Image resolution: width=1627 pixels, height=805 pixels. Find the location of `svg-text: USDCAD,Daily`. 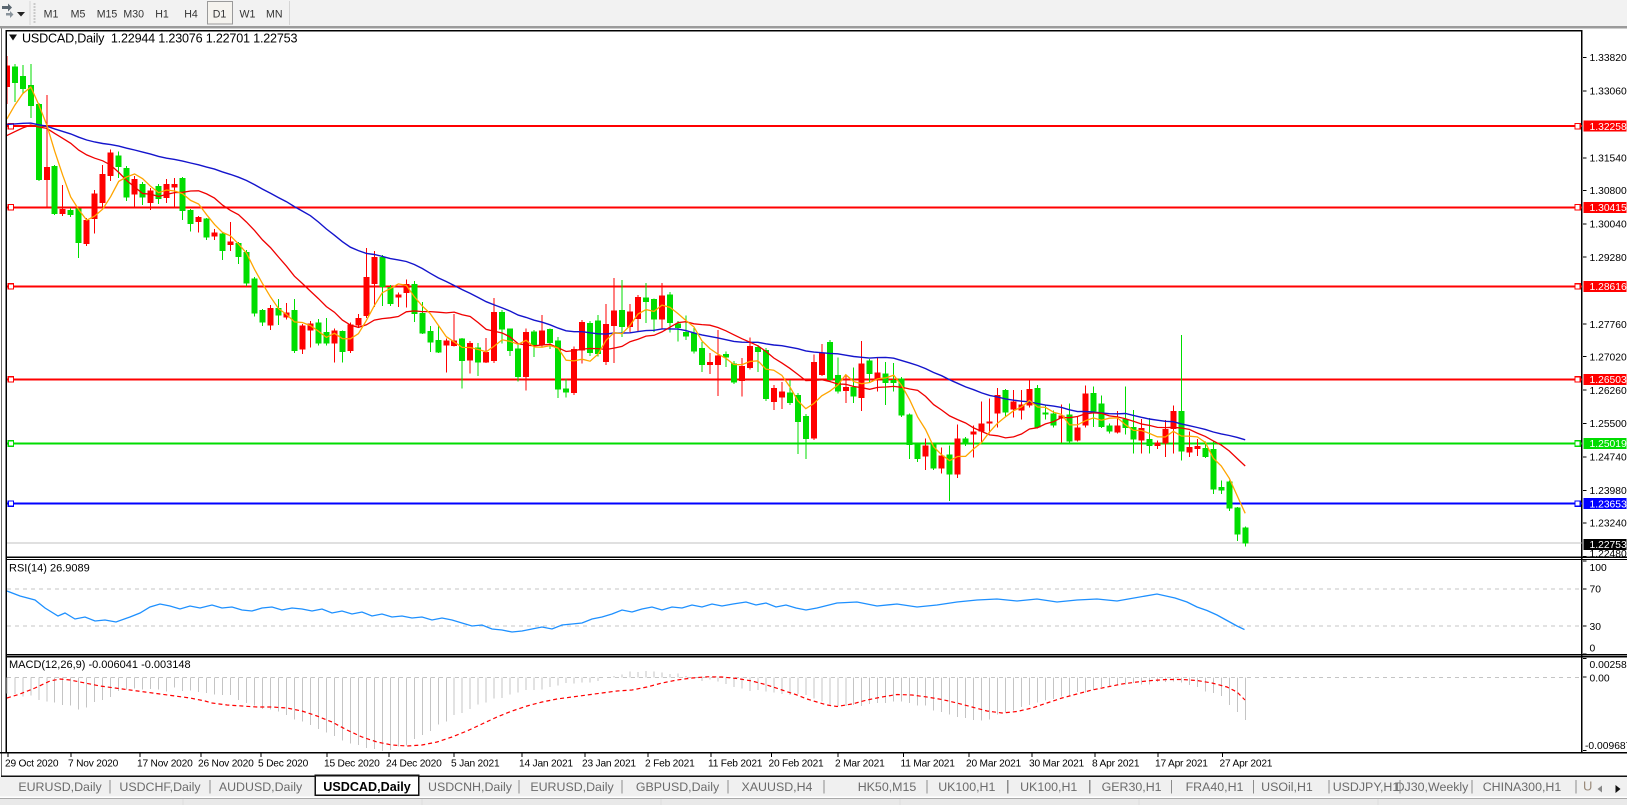

svg-text: USDCAD,Daily is located at coordinates (366, 787).